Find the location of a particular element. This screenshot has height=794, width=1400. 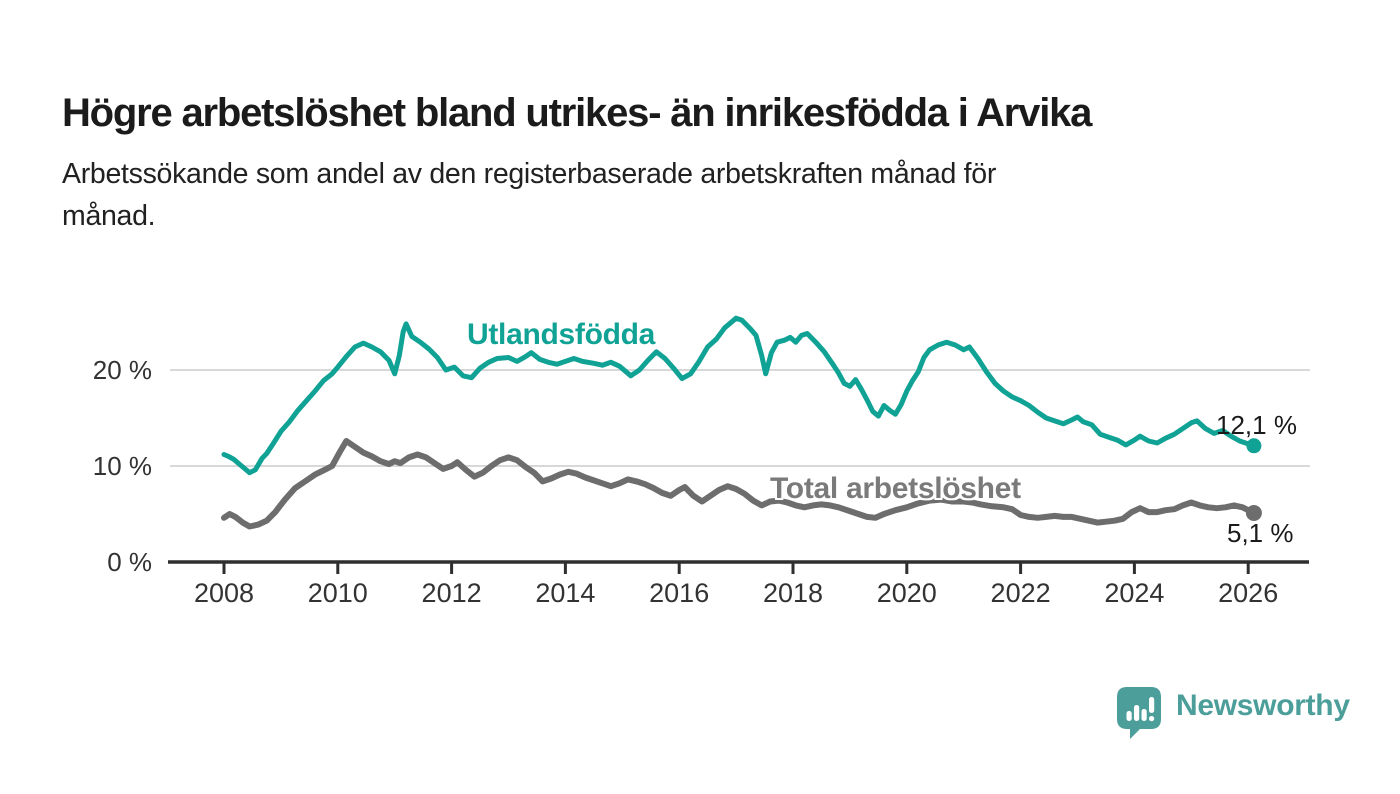

speech-bubble-bar-chart-icon is located at coordinates (1139, 713).